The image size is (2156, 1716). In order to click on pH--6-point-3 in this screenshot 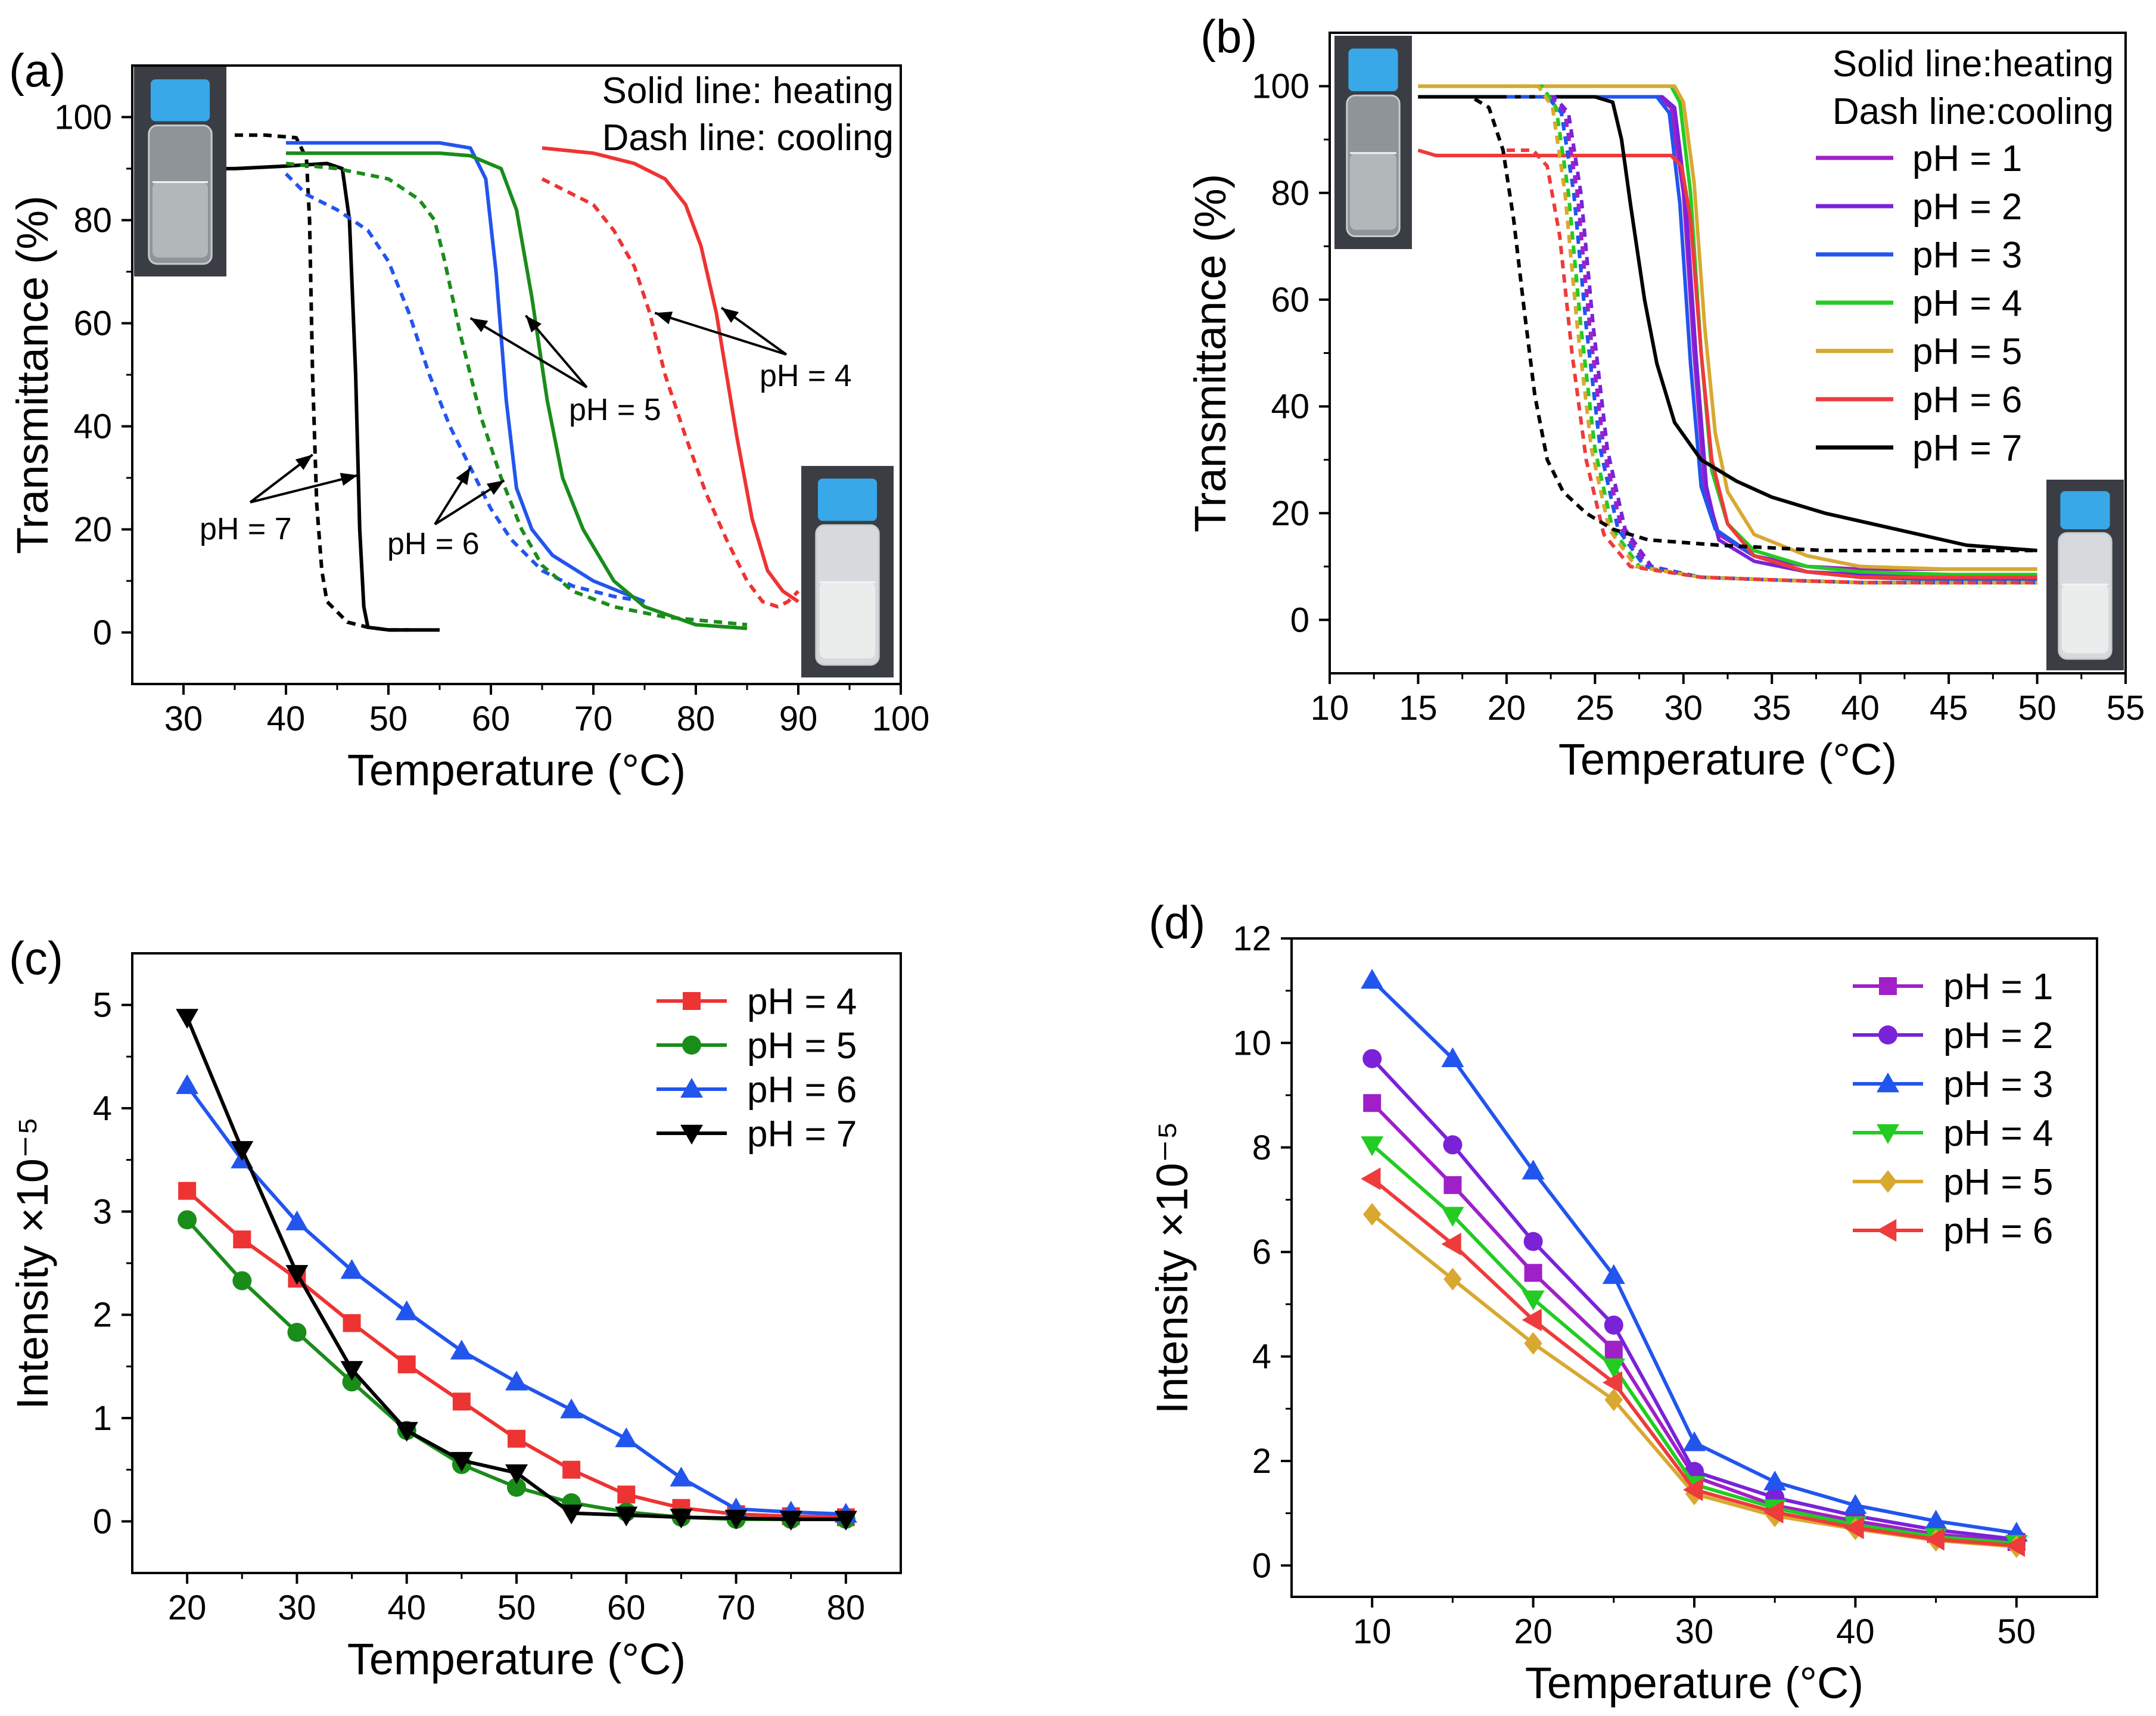, I will do `click(351, 1269)`.